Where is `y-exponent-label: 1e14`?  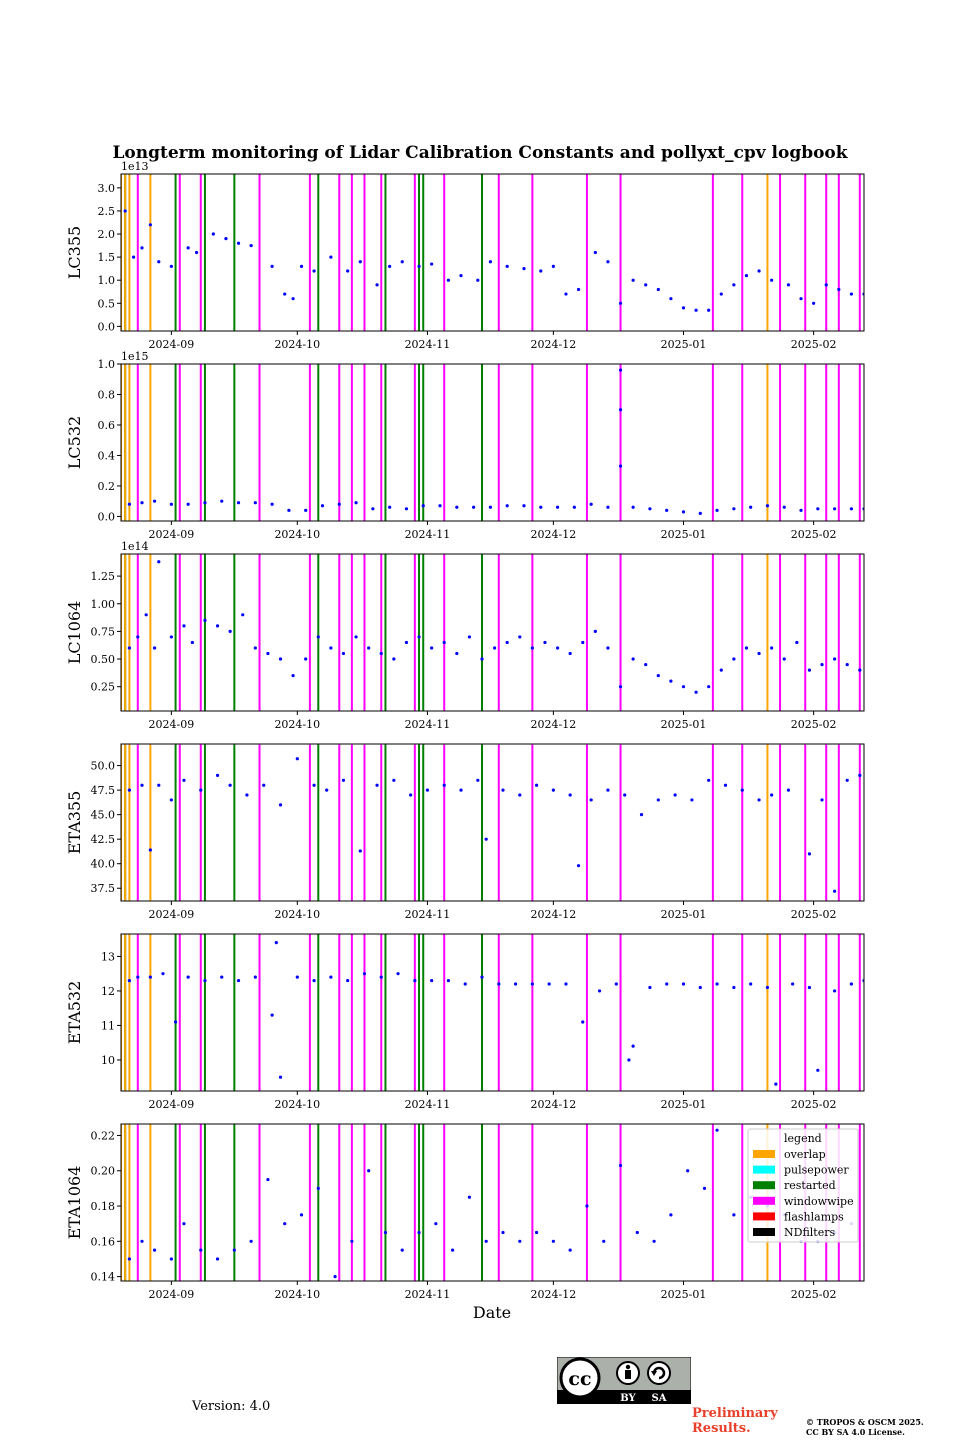 y-exponent-label: 1e14 is located at coordinates (135, 546).